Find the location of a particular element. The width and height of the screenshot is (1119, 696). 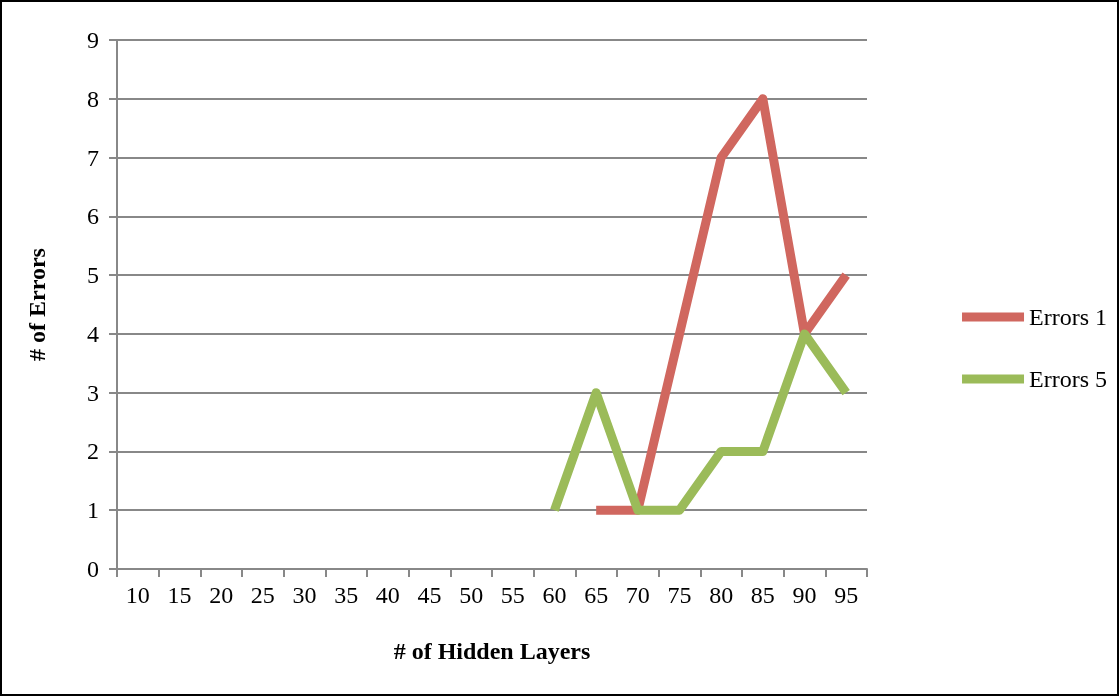

legend-label: Errors 1 is located at coordinates (1068, 317).